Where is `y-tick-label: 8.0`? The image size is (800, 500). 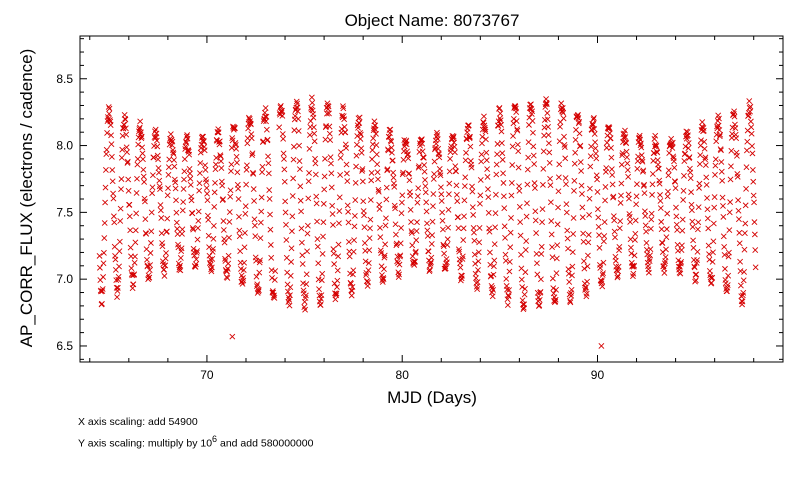 y-tick-label: 8.0 is located at coordinates (64, 146).